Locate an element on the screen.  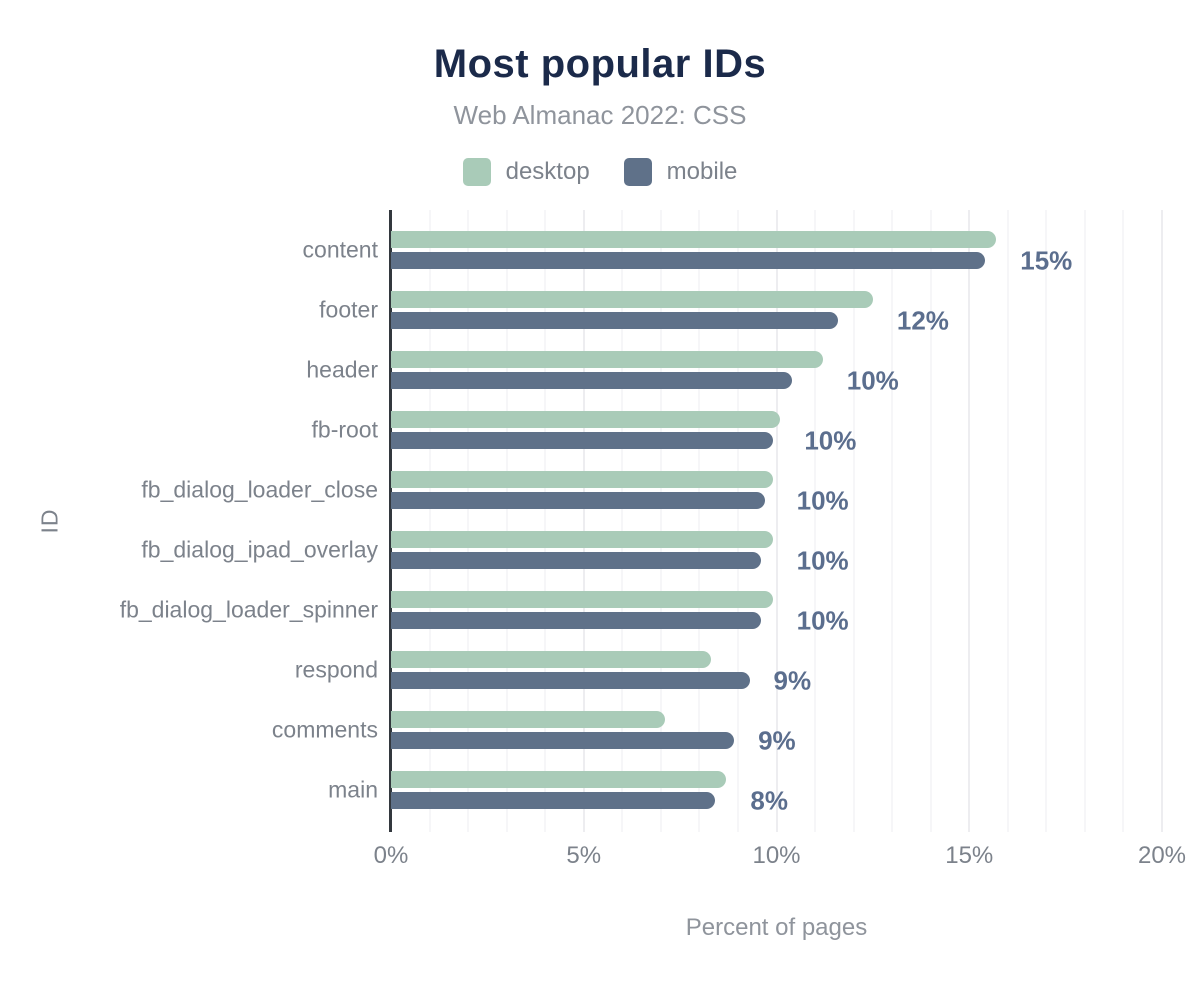
y-axis-title: ID is located at coordinates (49, 521).